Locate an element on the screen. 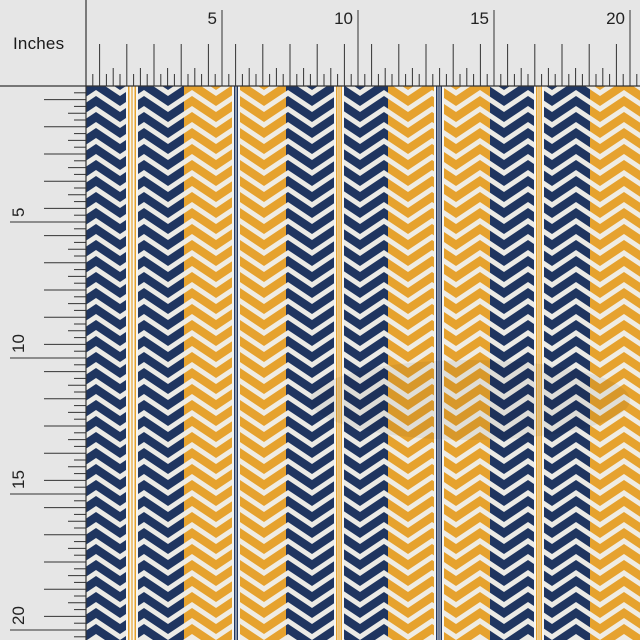 The height and width of the screenshot is (640, 640). top-ruler-number: 15 is located at coordinates (479, 18).